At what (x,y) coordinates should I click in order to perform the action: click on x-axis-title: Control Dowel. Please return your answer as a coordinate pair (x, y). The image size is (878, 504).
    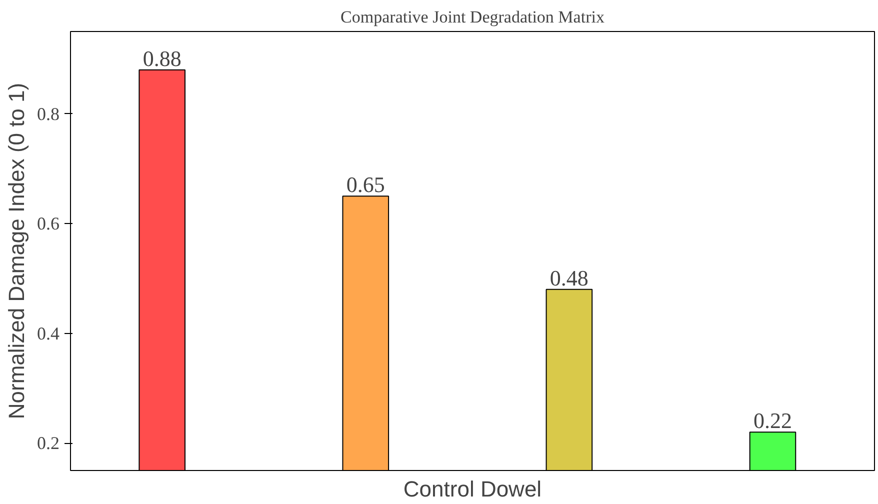
    Looking at the image, I should click on (472, 489).